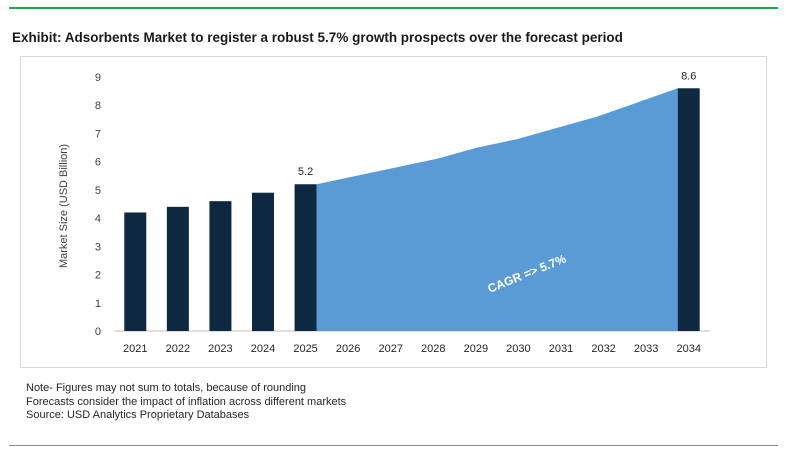 Image resolution: width=793 pixels, height=459 pixels. I want to click on y-axis-title: Market Size (USD Billion), so click(64, 206).